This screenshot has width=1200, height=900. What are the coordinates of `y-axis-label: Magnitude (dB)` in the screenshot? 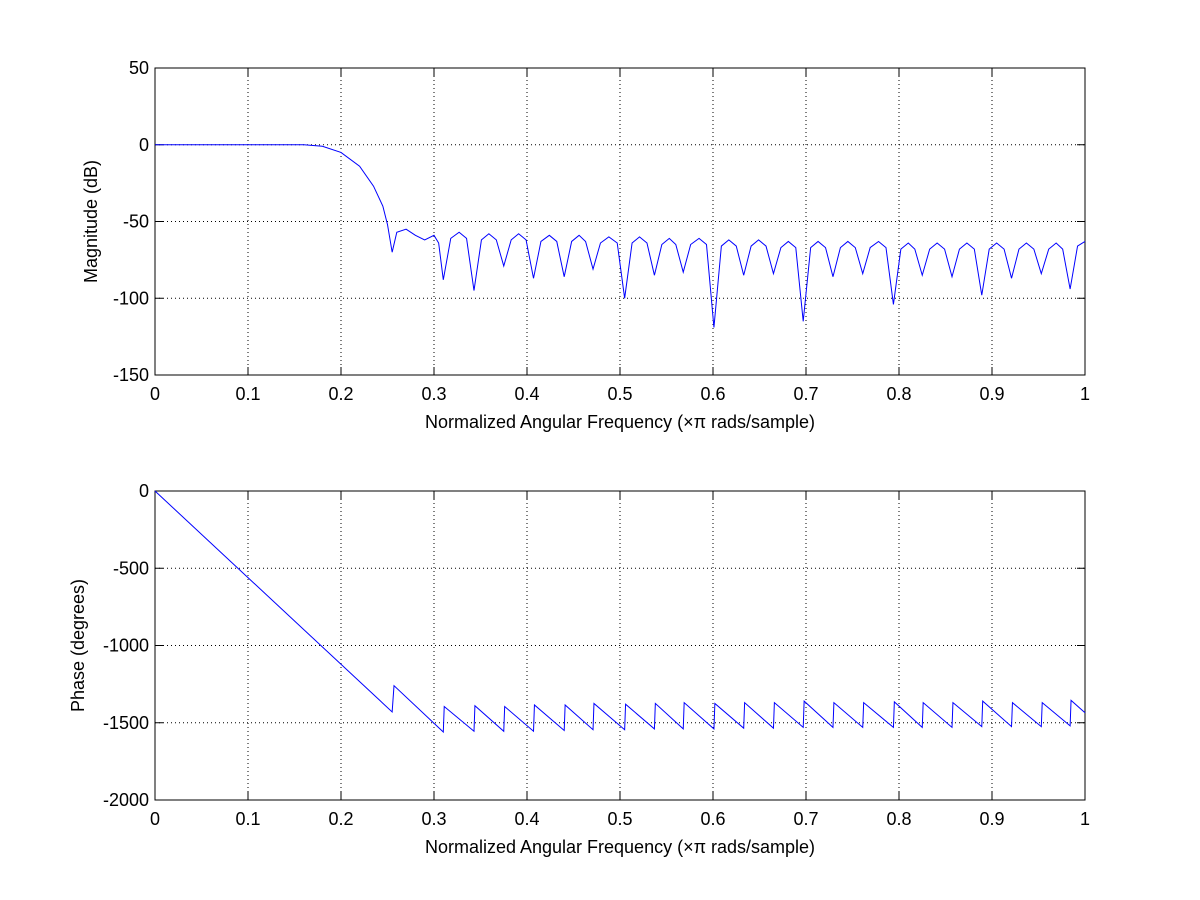 It's located at (91, 221).